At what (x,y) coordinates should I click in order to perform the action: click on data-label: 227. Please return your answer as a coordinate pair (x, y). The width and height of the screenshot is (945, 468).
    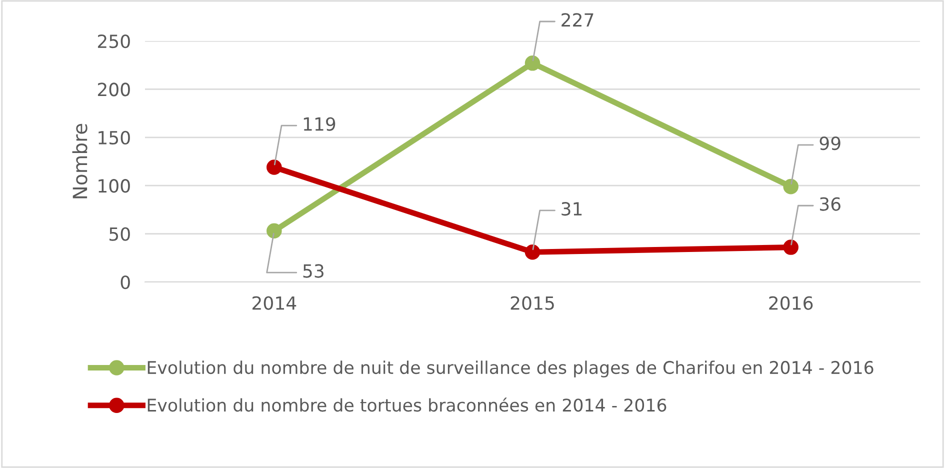
    Looking at the image, I should click on (578, 19).